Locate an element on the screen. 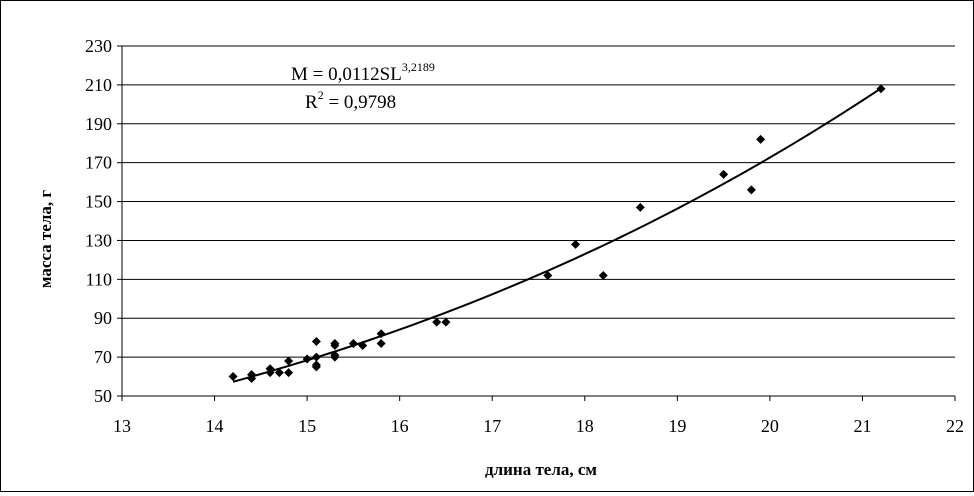 This screenshot has width=974, height=496. x-tick-label: 14 is located at coordinates (215, 426).